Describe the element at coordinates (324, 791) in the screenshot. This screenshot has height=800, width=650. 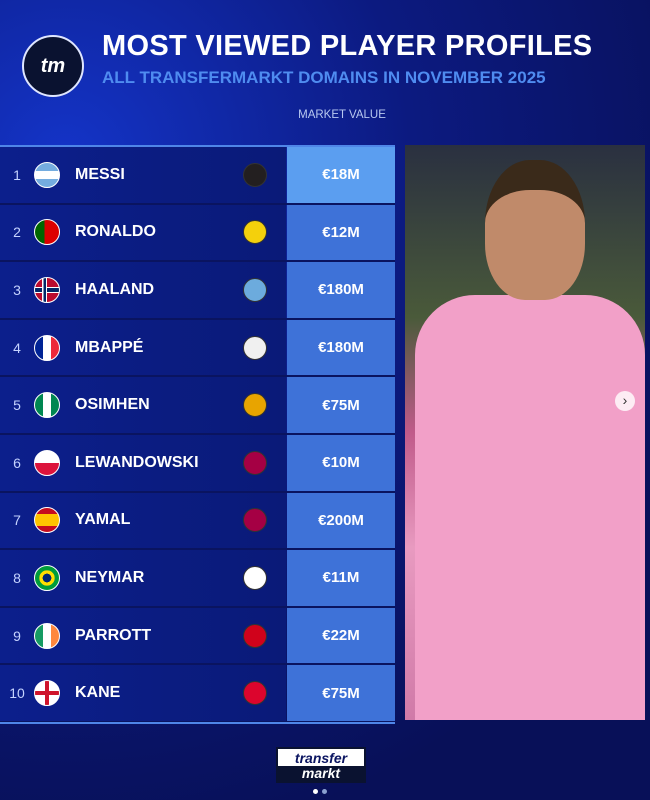
I see `dot` at that location.